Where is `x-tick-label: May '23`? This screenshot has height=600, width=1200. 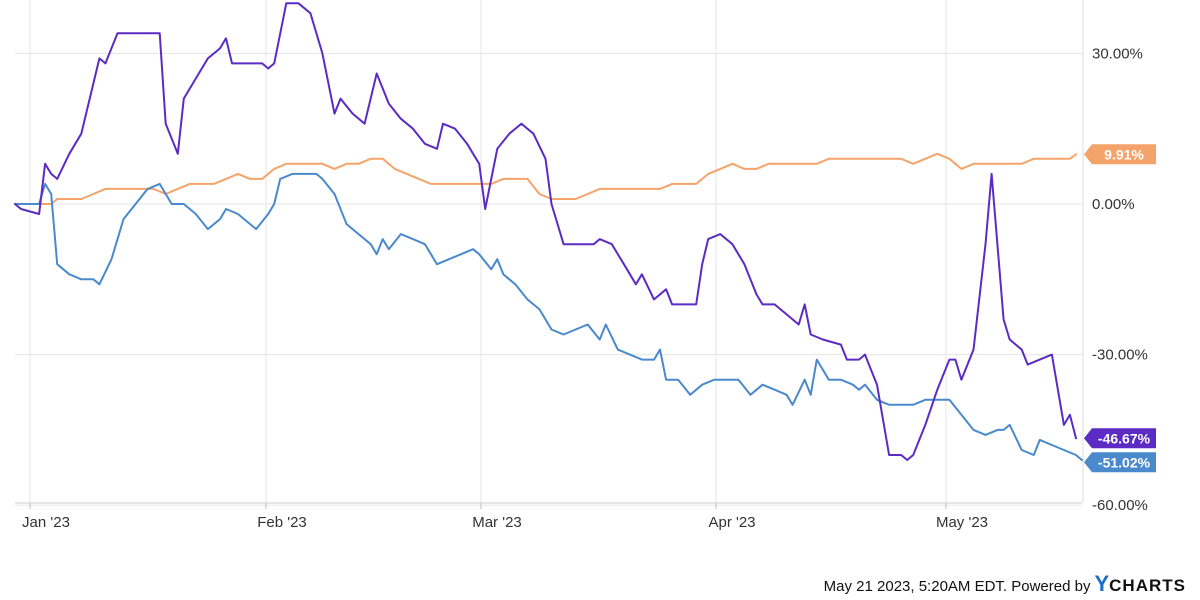
x-tick-label: May '23 is located at coordinates (962, 522).